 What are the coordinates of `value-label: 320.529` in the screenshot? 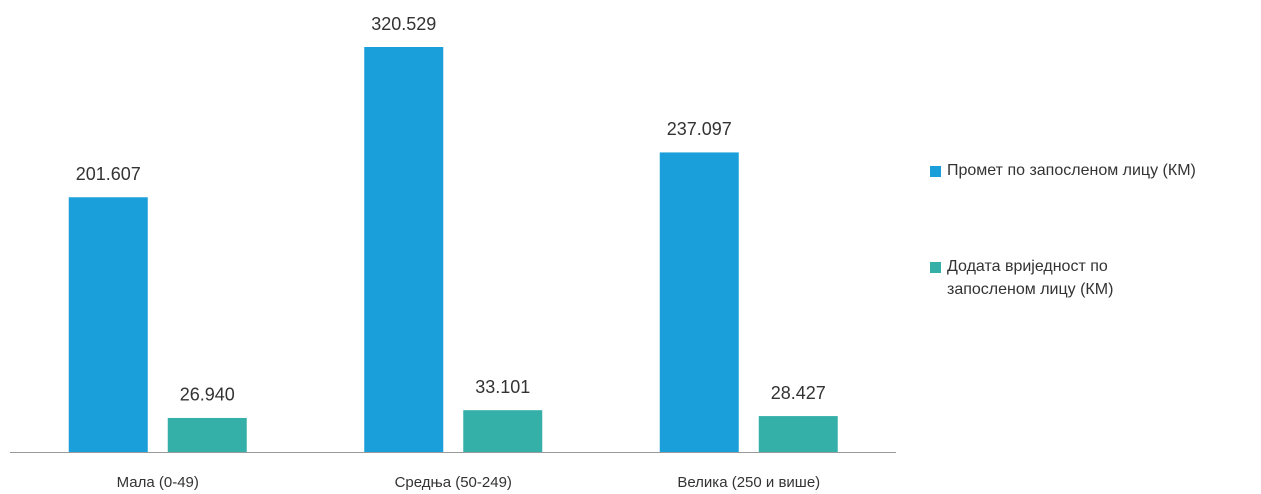 It's located at (403, 24).